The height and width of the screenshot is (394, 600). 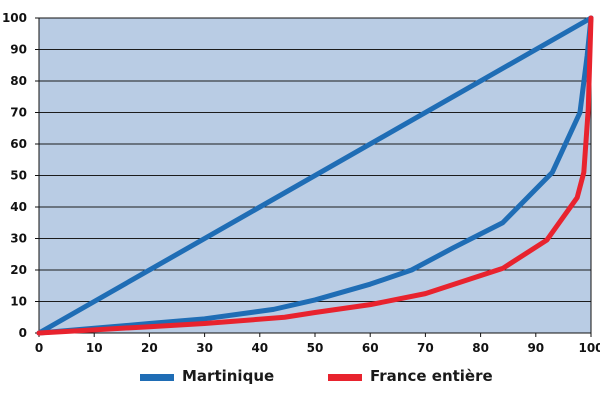 What do you see at coordinates (18, 270) in the screenshot?
I see `y-tick-label-20: 20` at bounding box center [18, 270].